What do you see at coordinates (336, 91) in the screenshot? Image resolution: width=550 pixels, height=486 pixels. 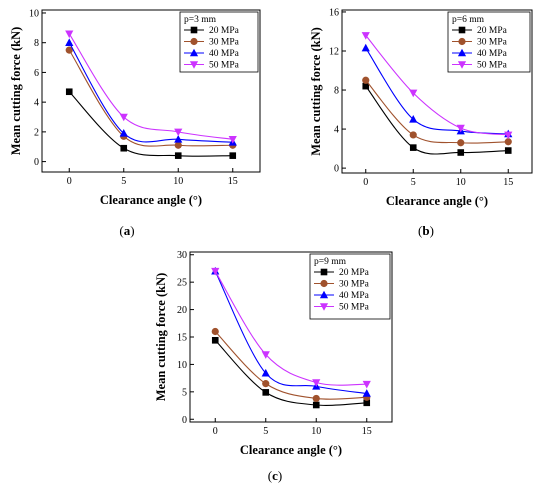 I see `y-tick-label: 8` at bounding box center [336, 91].